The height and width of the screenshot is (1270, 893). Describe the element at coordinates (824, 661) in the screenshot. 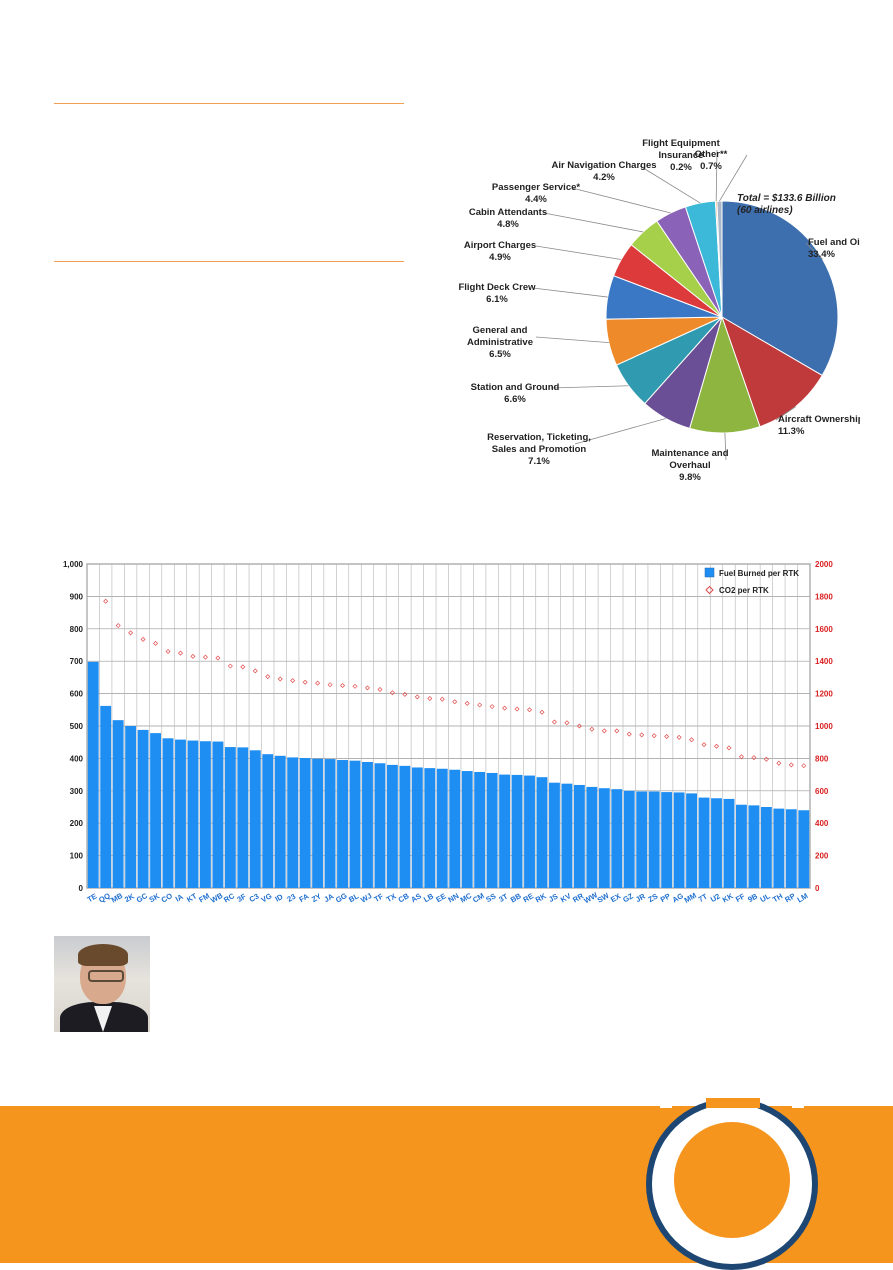

I see `y-right-tick-label: 1400` at that location.